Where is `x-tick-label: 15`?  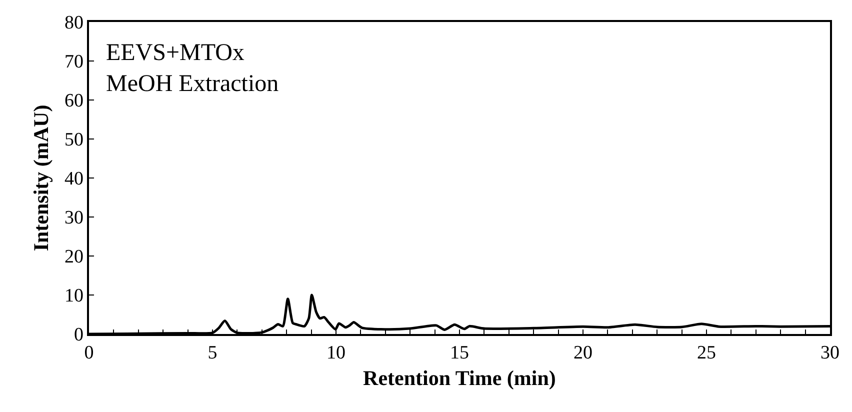 x-tick-label: 15 is located at coordinates (459, 353).